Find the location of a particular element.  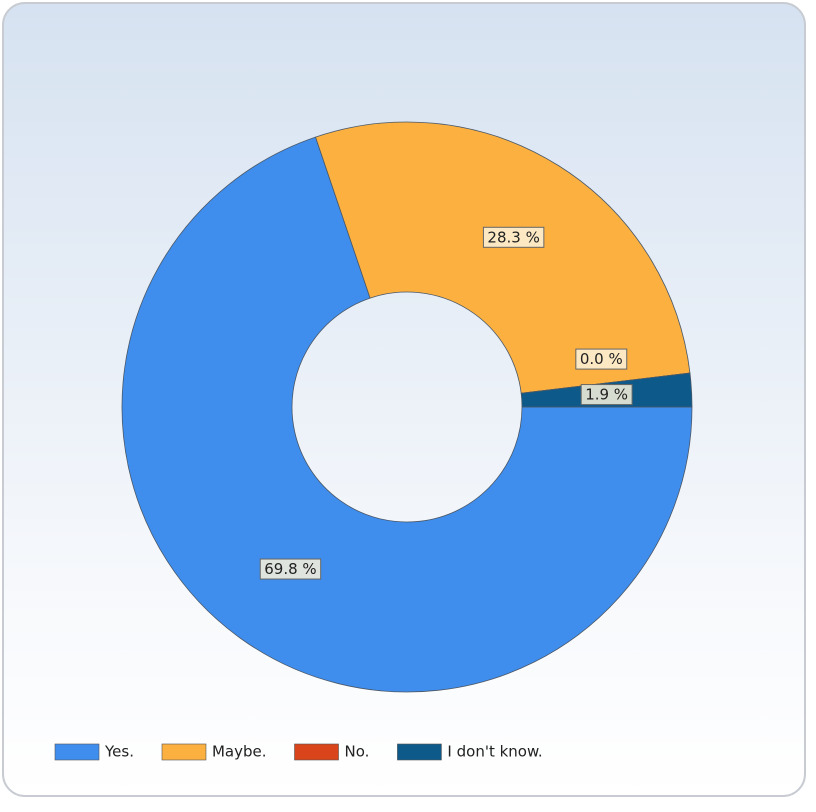

legend-label: No. is located at coordinates (357, 752).